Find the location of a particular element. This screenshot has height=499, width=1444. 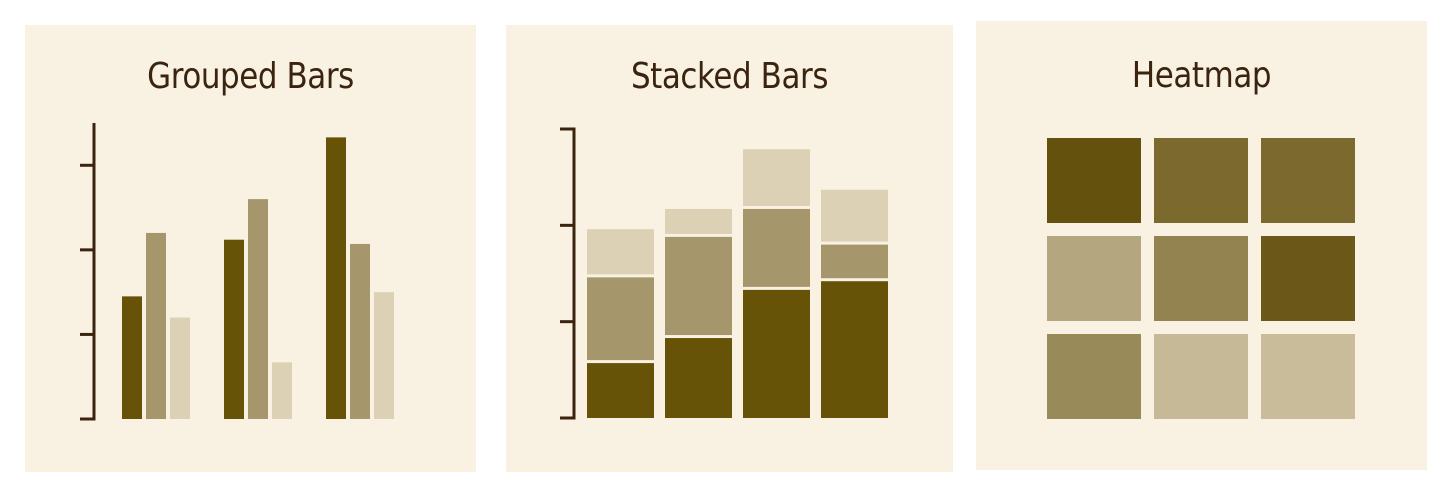

chart-title: Heatmap is located at coordinates (1201, 75).